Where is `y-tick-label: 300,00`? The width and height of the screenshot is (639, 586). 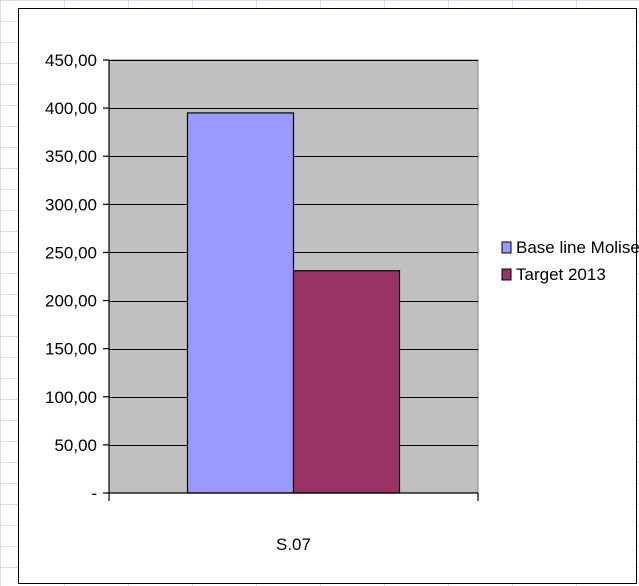
y-tick-label: 300,00 is located at coordinates (71, 204).